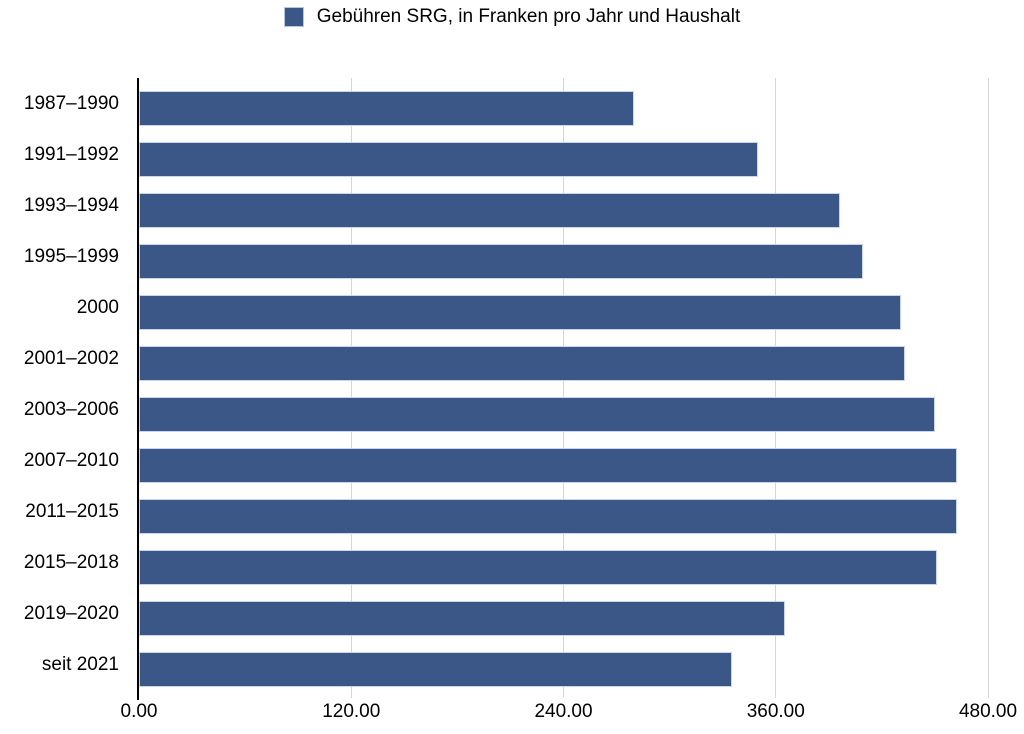  What do you see at coordinates (293, 17) in the screenshot?
I see `legend-swatch-icon` at bounding box center [293, 17].